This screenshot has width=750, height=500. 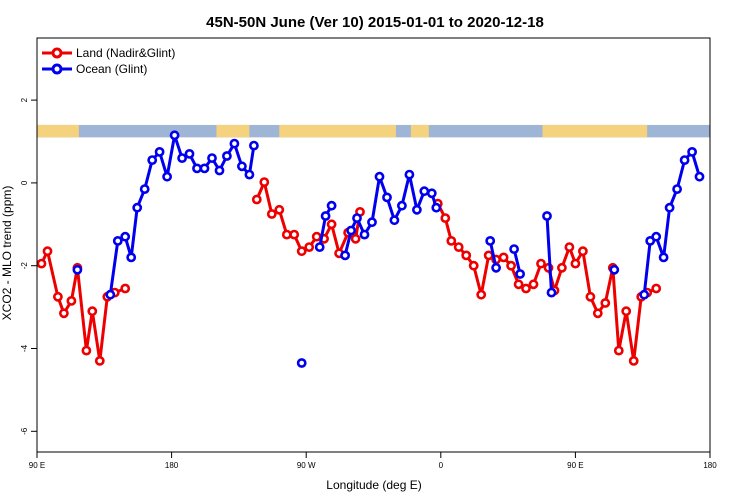 I want to click on x-tick-label: 90 W, so click(x=306, y=465).